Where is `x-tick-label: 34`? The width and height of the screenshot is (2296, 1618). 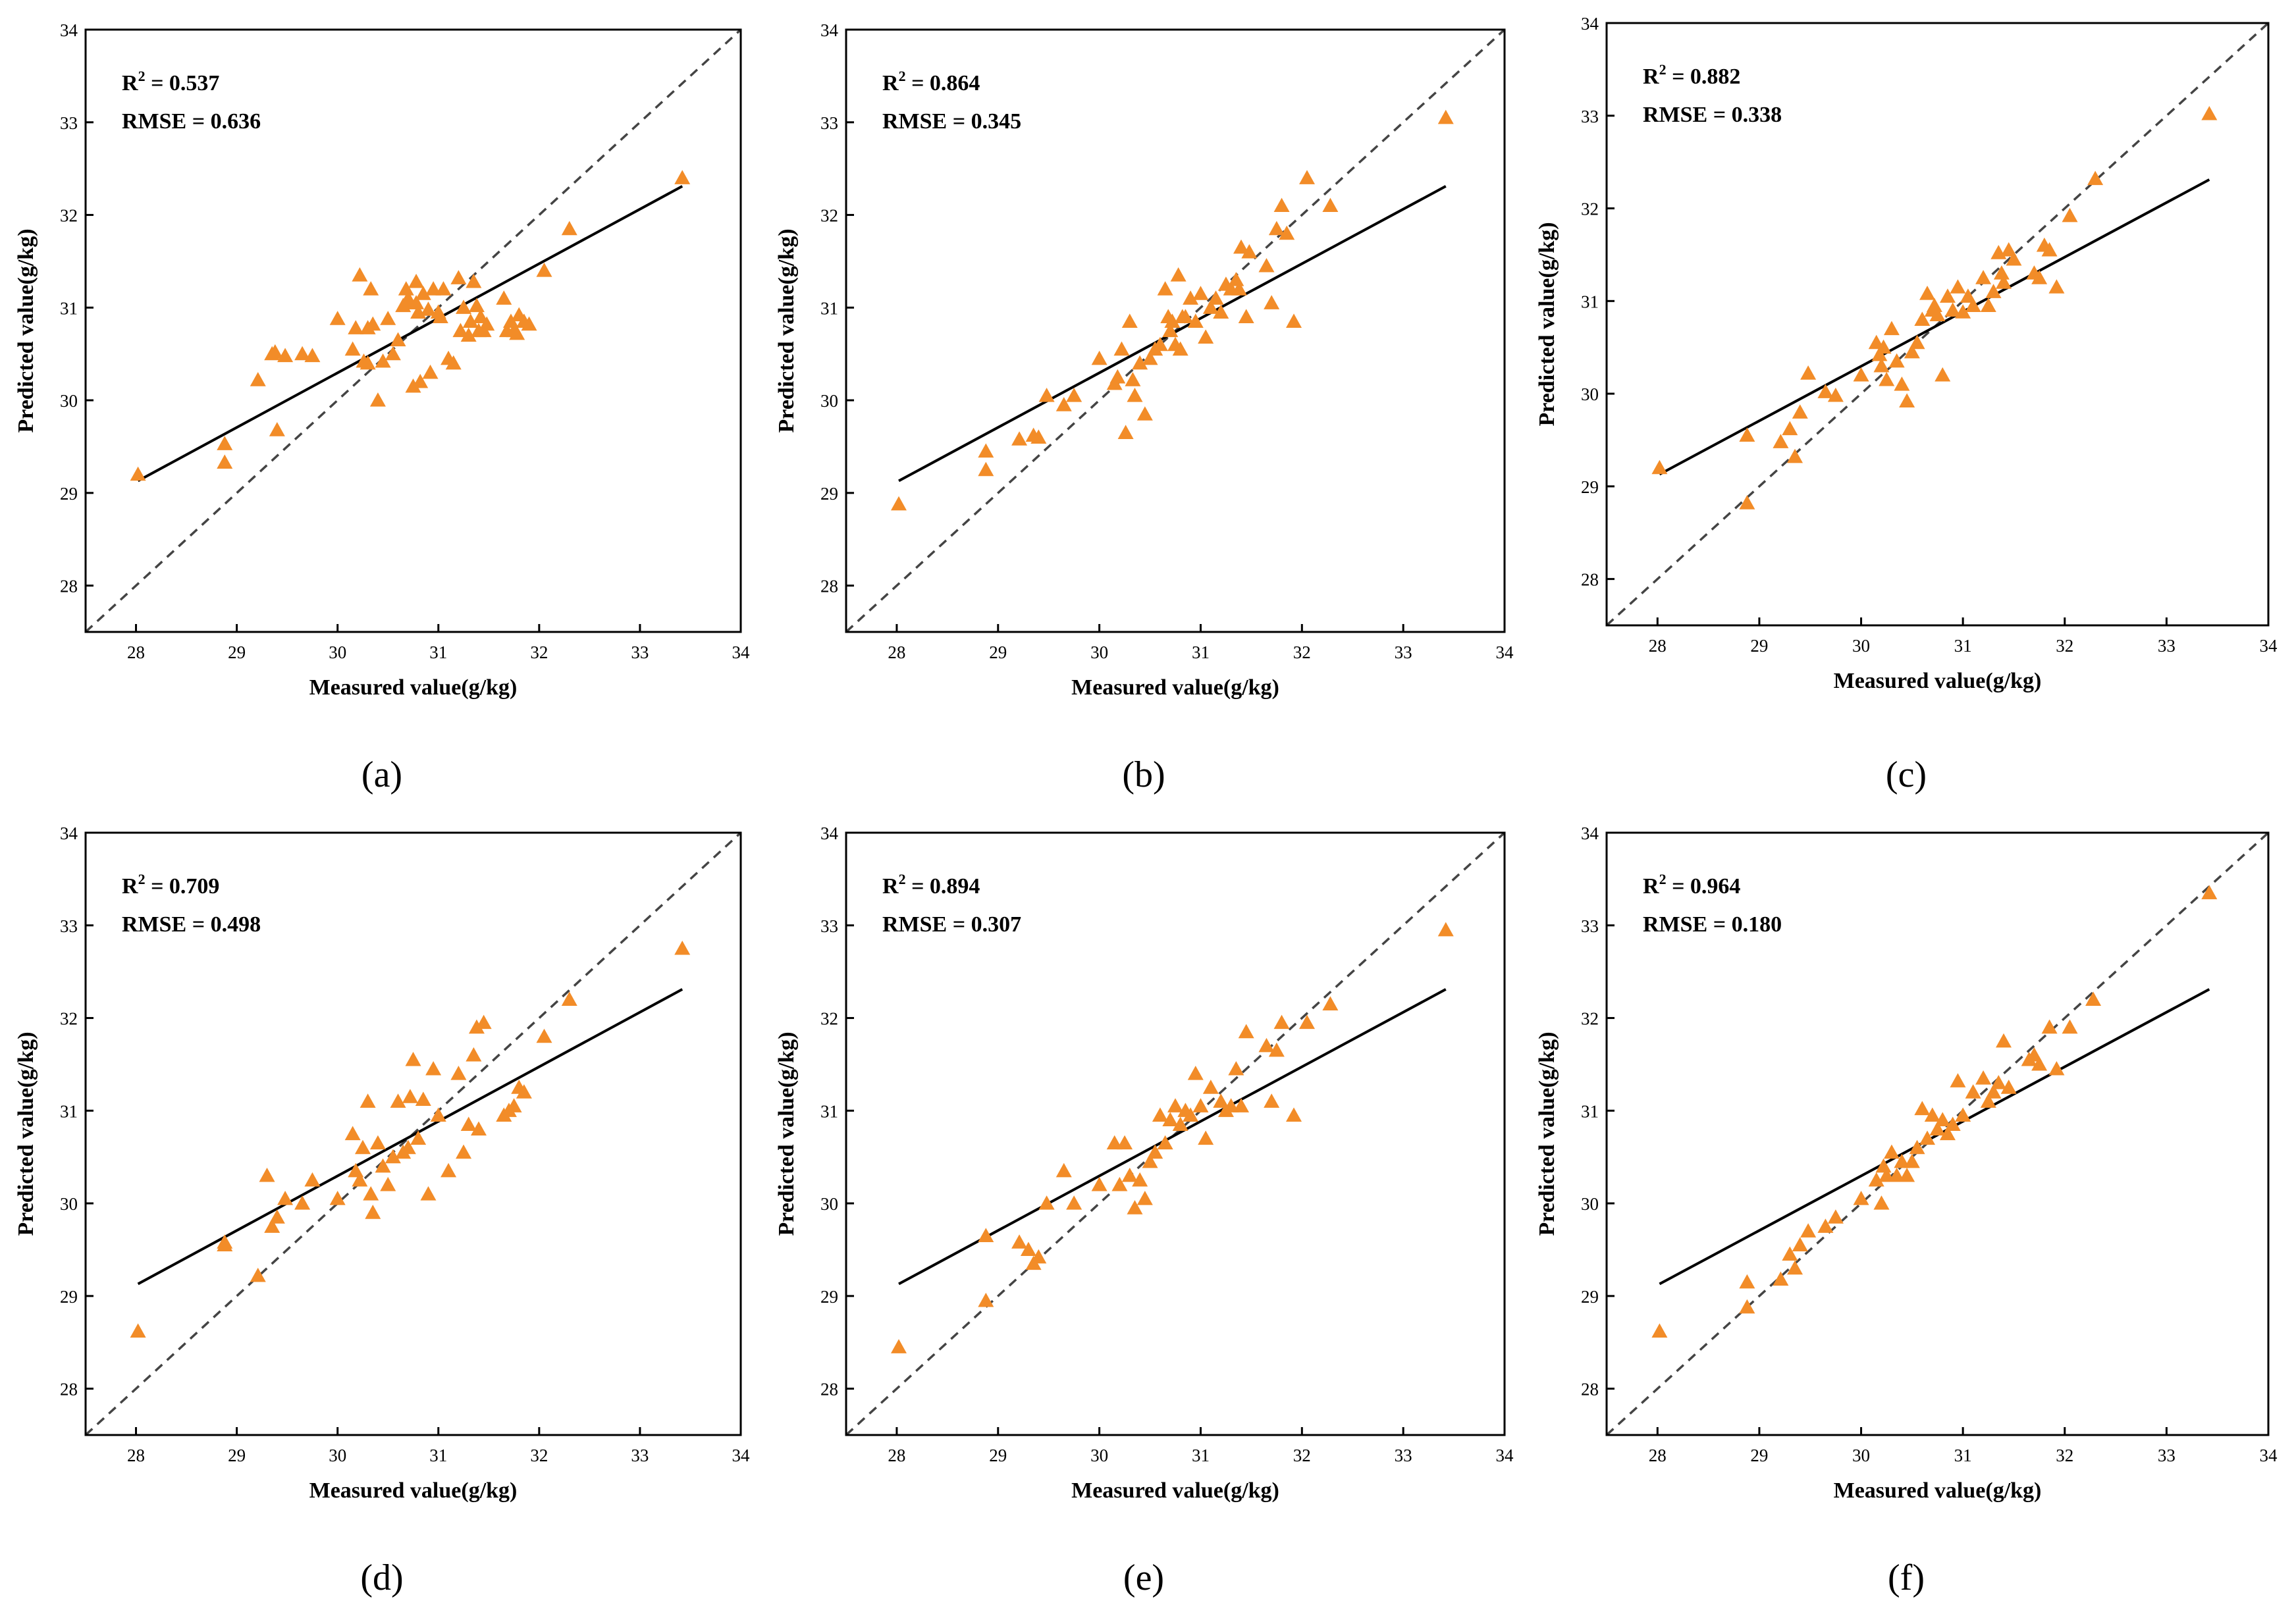 x-tick-label: 34 is located at coordinates (2269, 646).